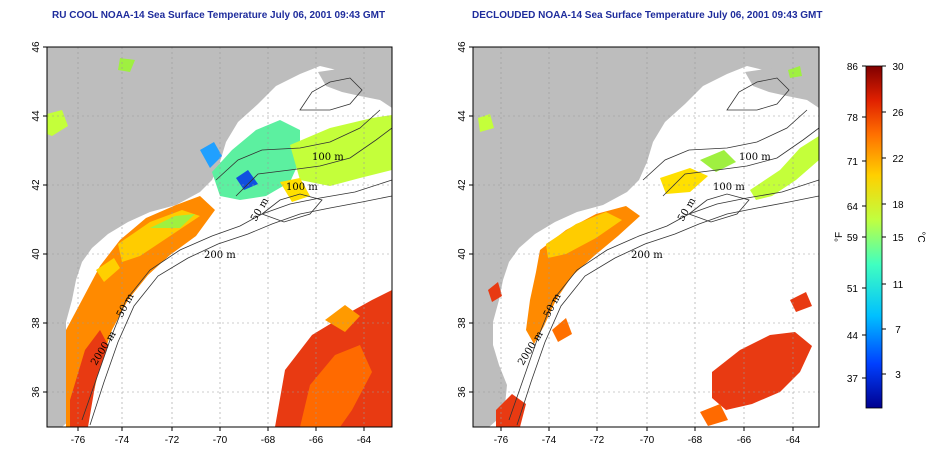  What do you see at coordinates (597, 440) in the screenshot?
I see `lon-tick-right-2: -72` at bounding box center [597, 440].